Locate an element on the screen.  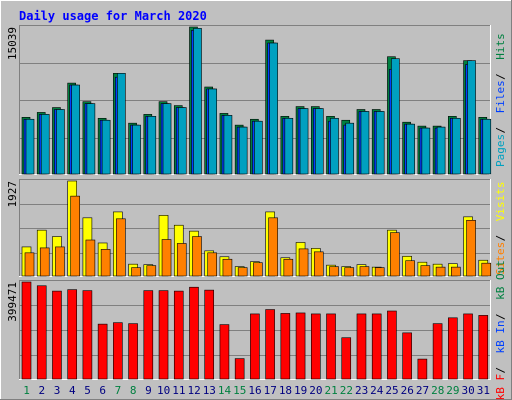
x-tick-label-day-19: 19 is located at coordinates (300, 390).